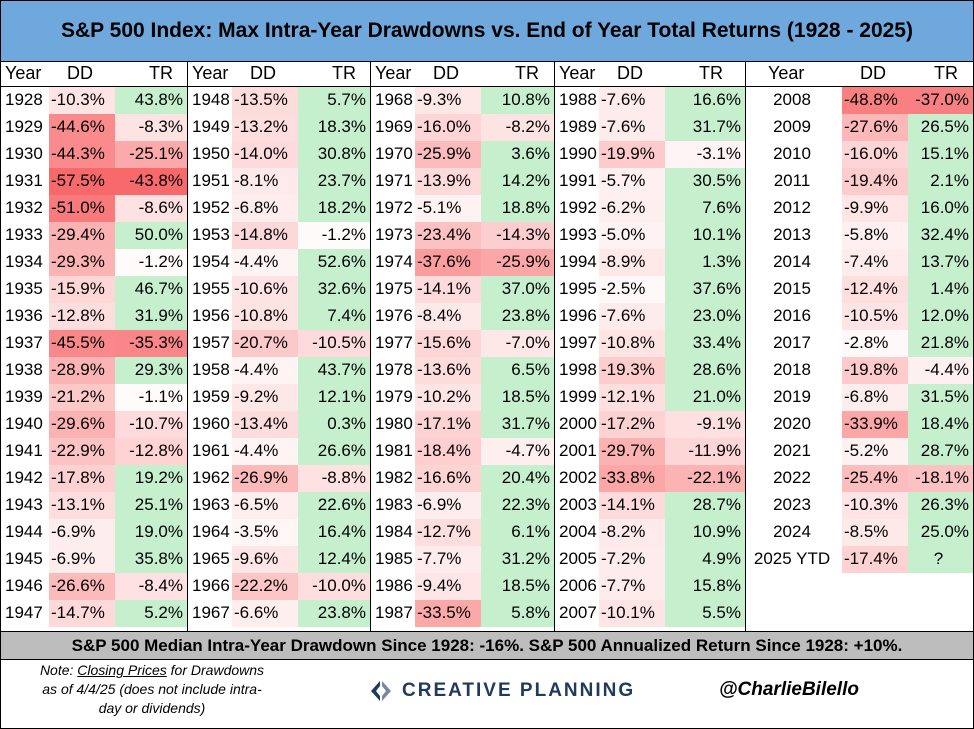 The image size is (974, 729). I want to click on dd-value: -10.3%, so click(871, 504).